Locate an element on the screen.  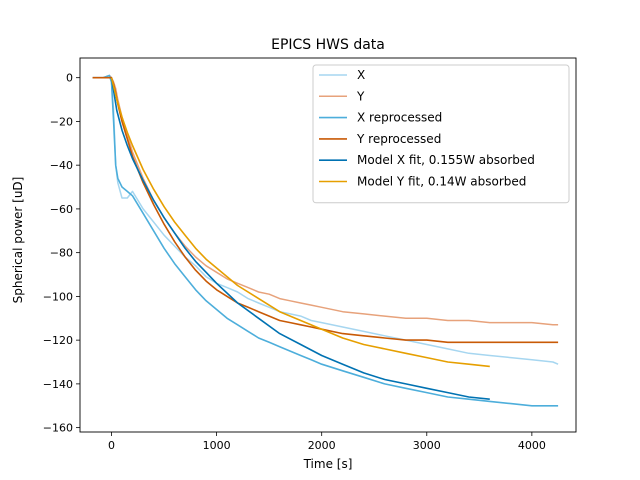
x-axis-label: Time [s] is located at coordinates (328, 464).